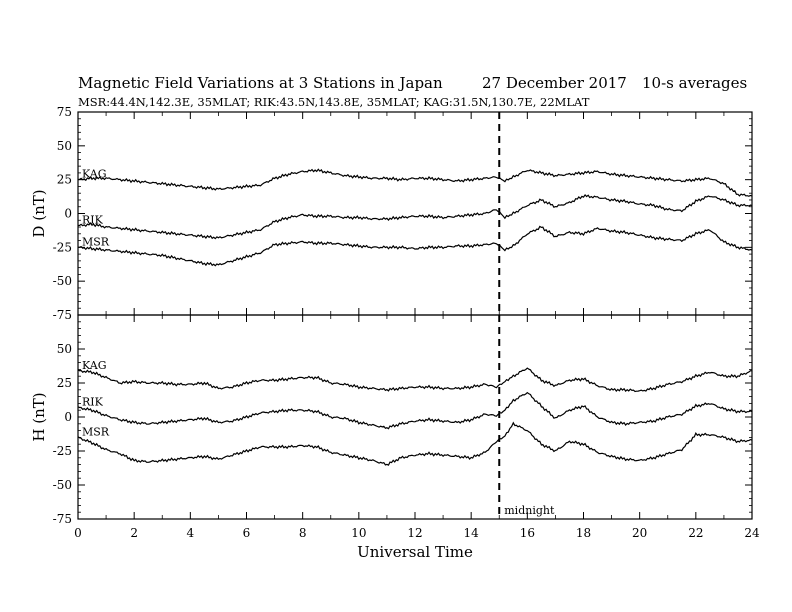 Image resolution: width=792 pixels, height=612 pixels. What do you see at coordinates (583, 533) in the screenshot?
I see `xtick-label: 18` at bounding box center [583, 533].